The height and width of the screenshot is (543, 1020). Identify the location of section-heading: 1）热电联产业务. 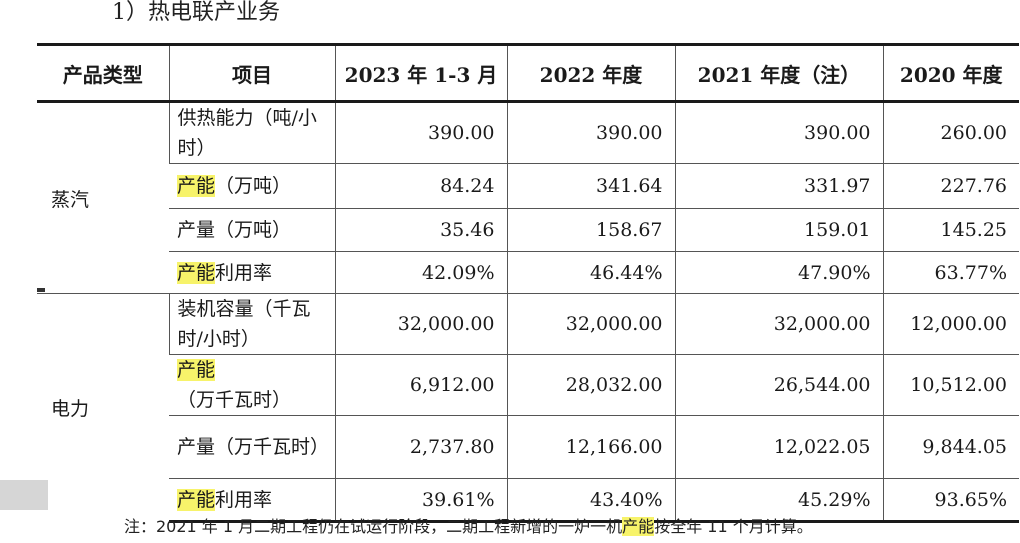
(196, 12).